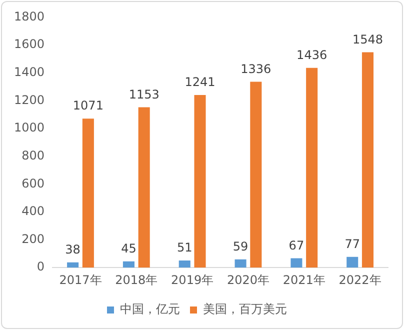 This screenshot has width=404, height=330. Describe the element at coordinates (240, 247) in the screenshot. I see `data-label: 59` at that location.